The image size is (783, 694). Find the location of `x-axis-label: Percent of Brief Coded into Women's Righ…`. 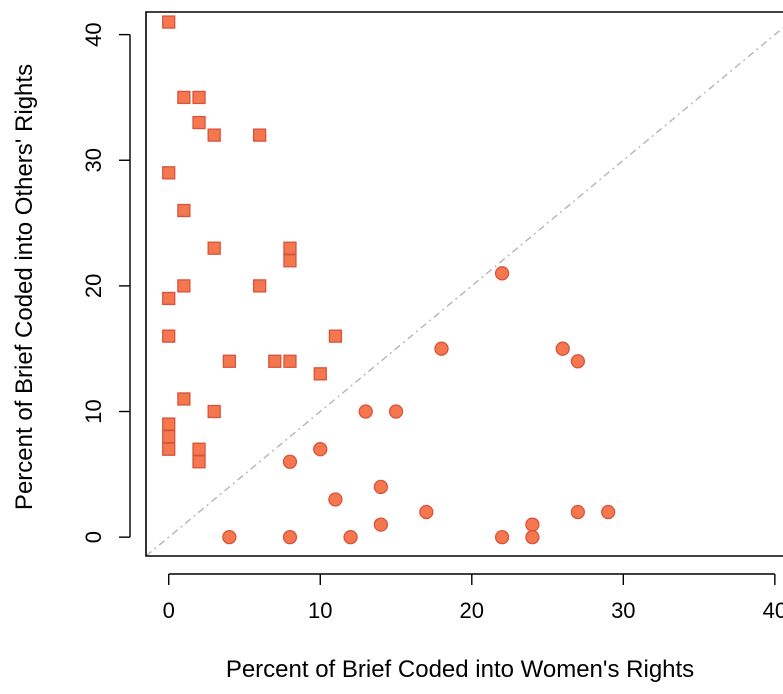

x-axis-label: Percent of Brief Coded into Women's Righ… is located at coordinates (460, 669).